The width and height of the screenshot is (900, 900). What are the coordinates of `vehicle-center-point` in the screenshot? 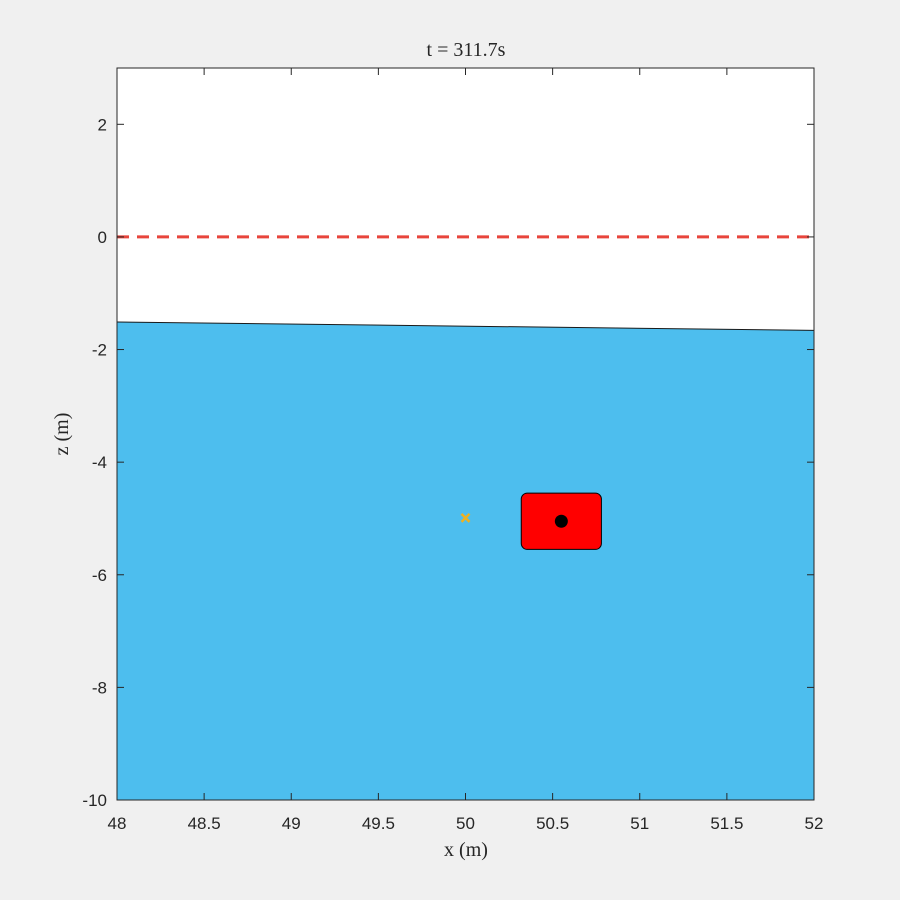 It's located at (561, 521).